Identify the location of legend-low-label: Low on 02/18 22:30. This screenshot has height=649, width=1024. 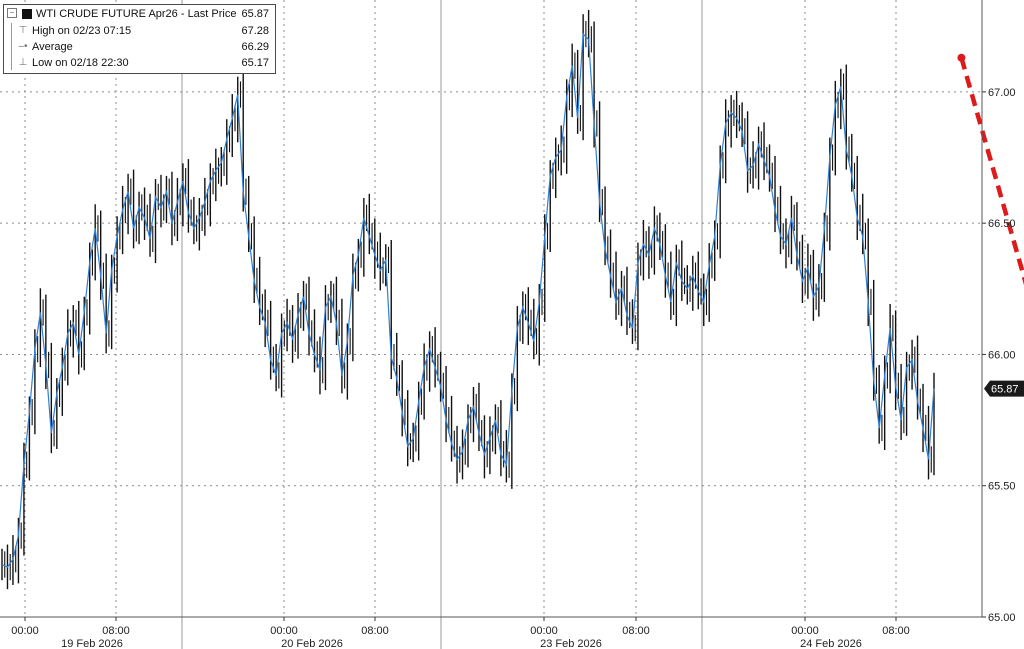
(80, 63).